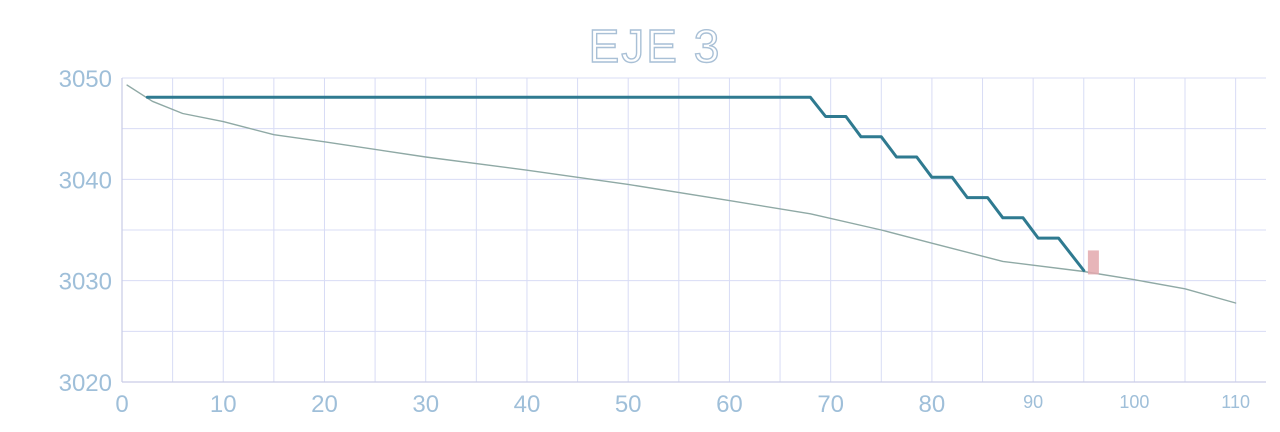  What do you see at coordinates (425, 404) in the screenshot?
I see `x-tick-label: 30` at bounding box center [425, 404].